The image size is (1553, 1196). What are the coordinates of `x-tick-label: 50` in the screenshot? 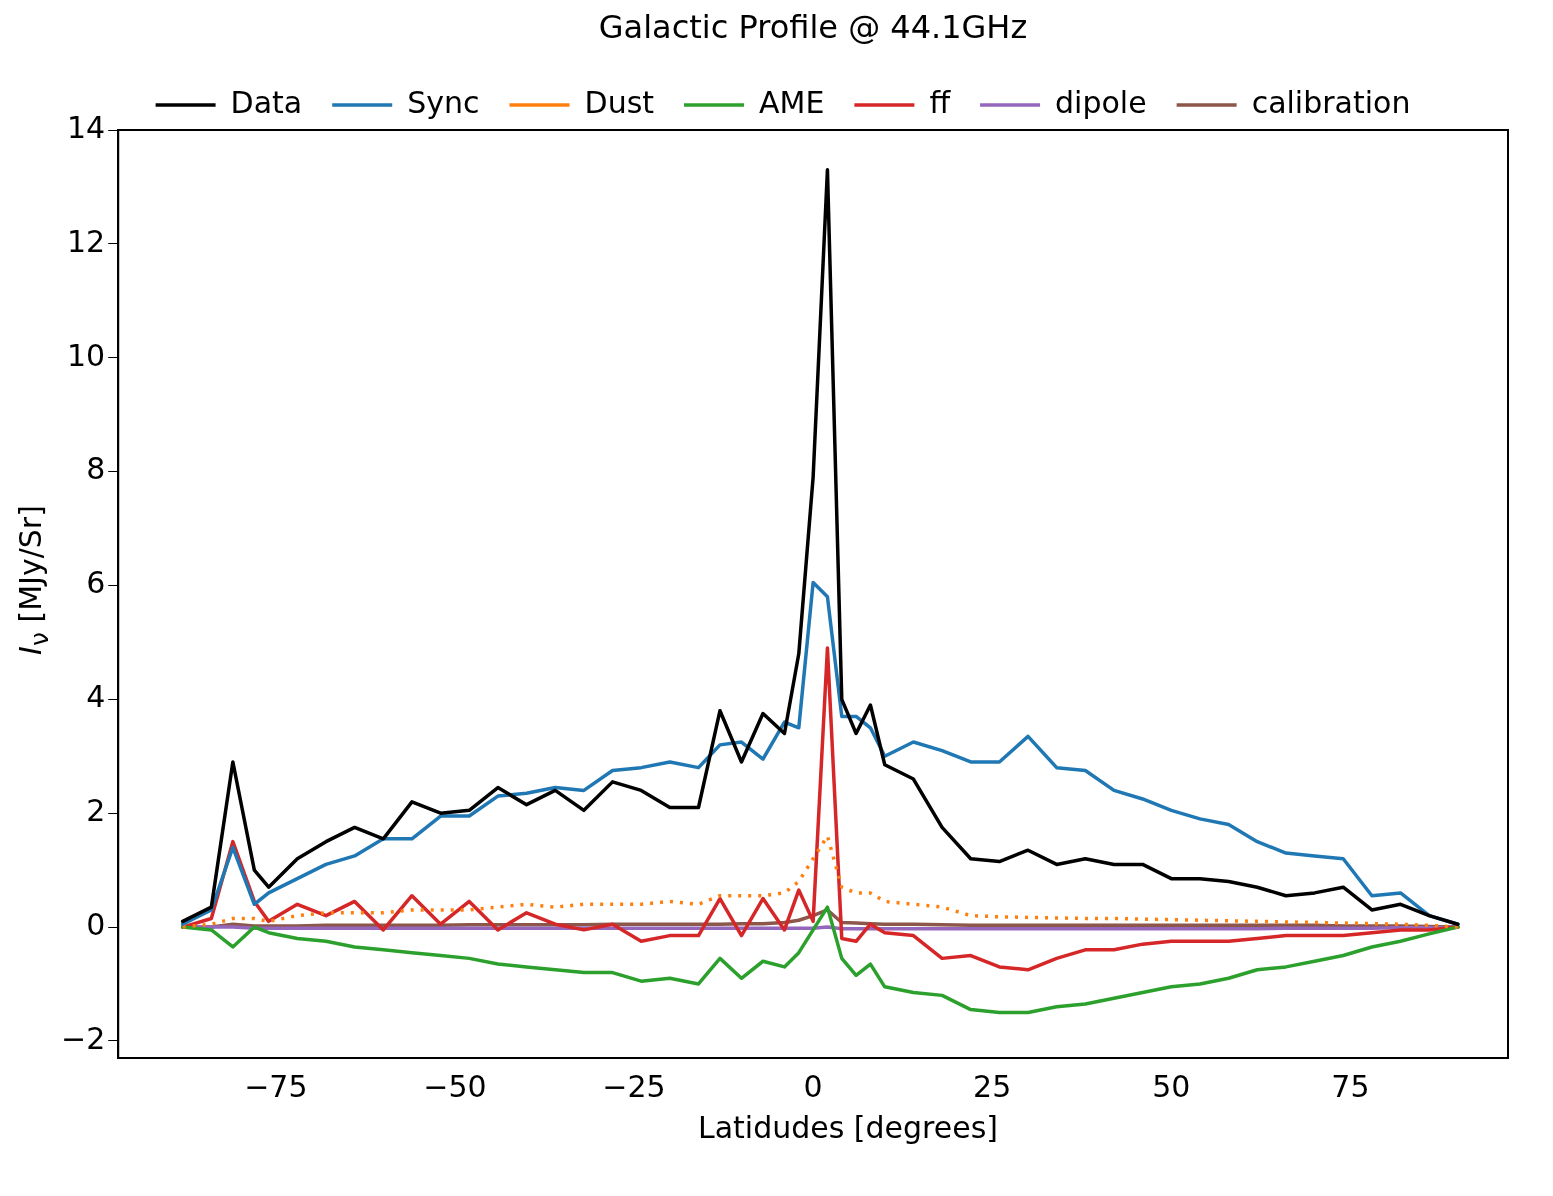 It's located at (1171, 1086).